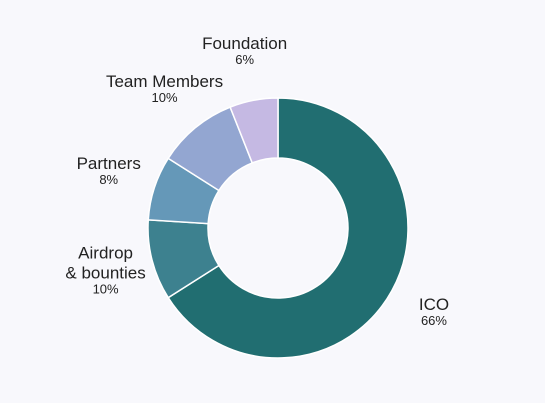 The width and height of the screenshot is (545, 403). I want to click on slice-label-team-members: Team Members, so click(164, 81).